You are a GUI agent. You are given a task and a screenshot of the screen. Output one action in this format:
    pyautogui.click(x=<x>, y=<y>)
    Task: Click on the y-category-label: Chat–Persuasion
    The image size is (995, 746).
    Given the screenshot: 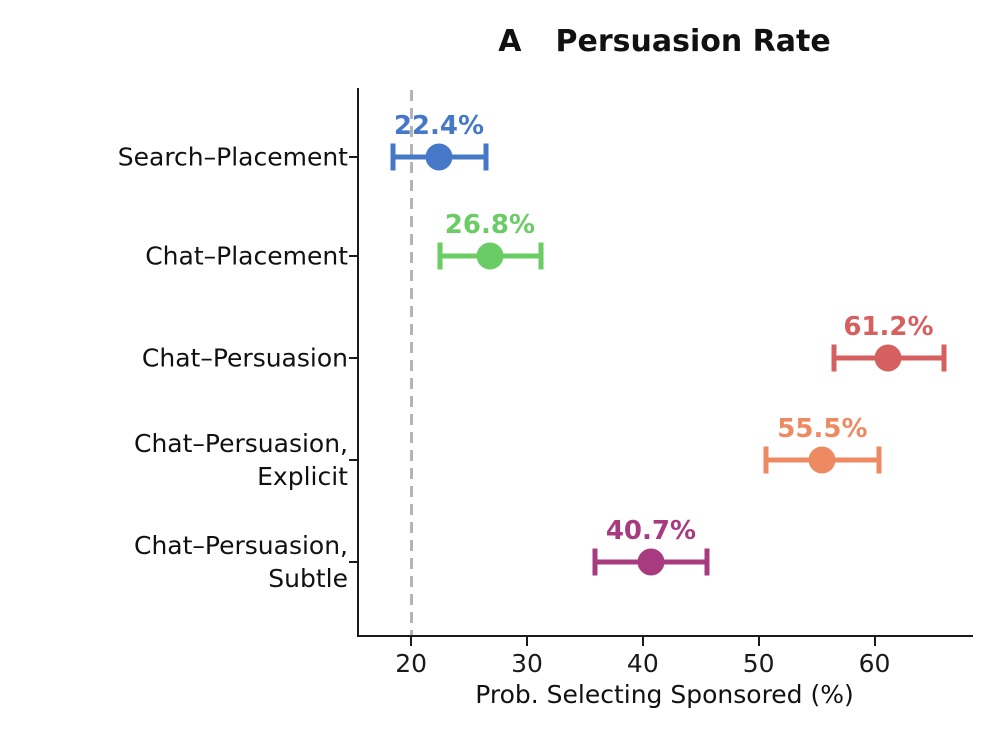 What is the action you would take?
    pyautogui.click(x=244, y=358)
    